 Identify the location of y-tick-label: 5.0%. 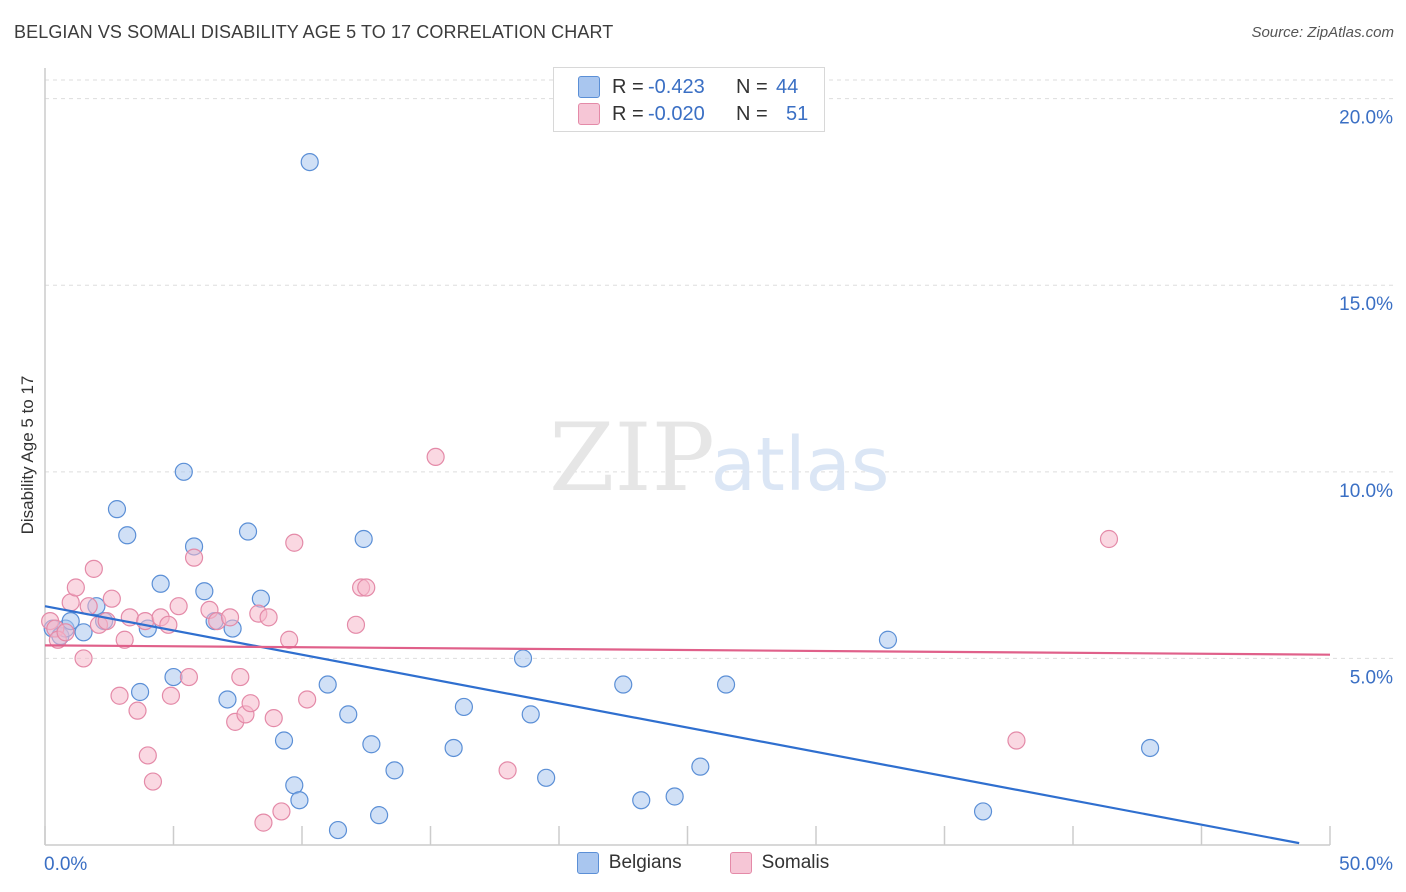
(1371, 677).